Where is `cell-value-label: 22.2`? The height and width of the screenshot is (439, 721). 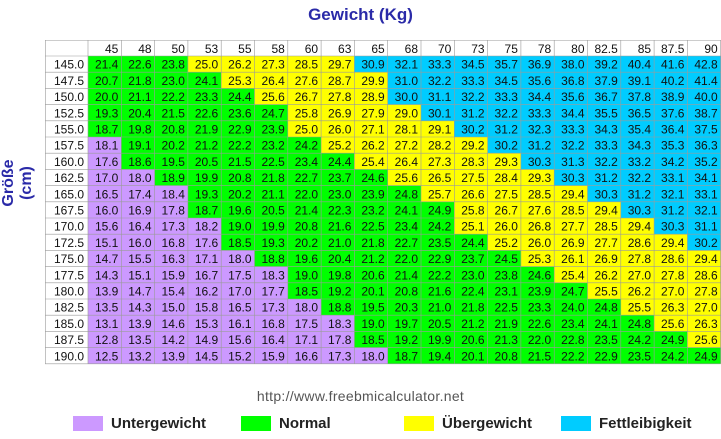 cell-value-label: 22.2 is located at coordinates (440, 275).